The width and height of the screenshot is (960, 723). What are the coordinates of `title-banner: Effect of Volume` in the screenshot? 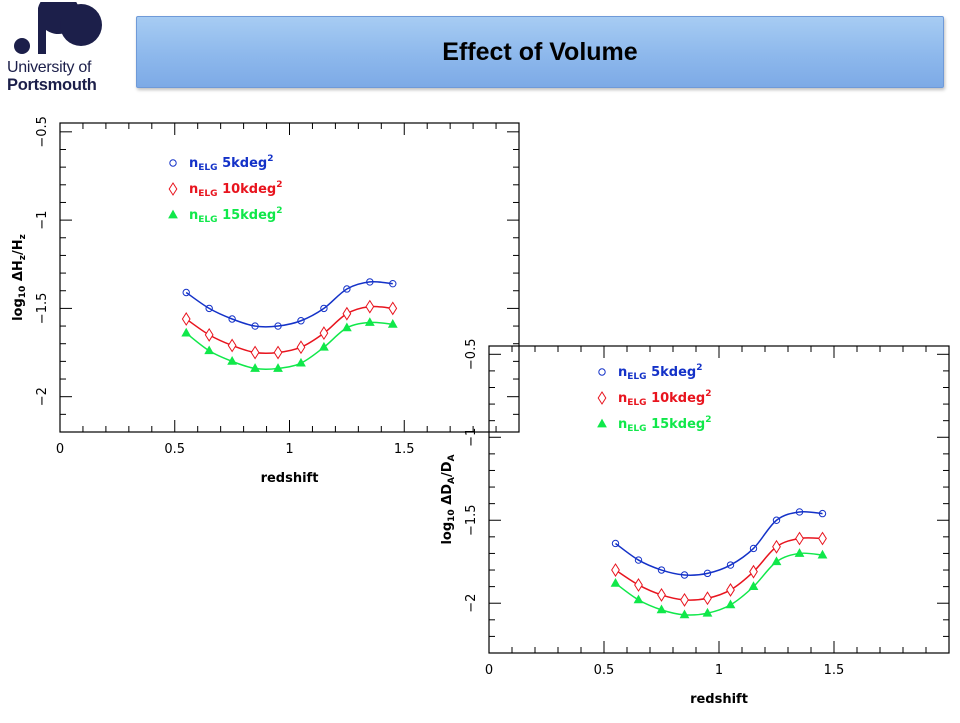 It's located at (540, 52).